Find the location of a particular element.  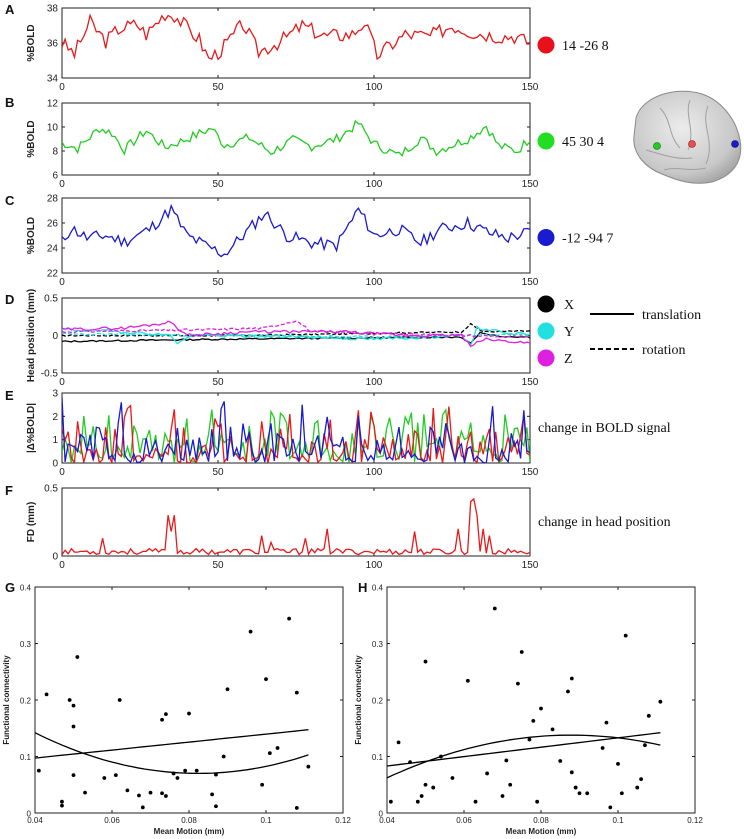

y-tick-label: 2 is located at coordinates (55, 417).